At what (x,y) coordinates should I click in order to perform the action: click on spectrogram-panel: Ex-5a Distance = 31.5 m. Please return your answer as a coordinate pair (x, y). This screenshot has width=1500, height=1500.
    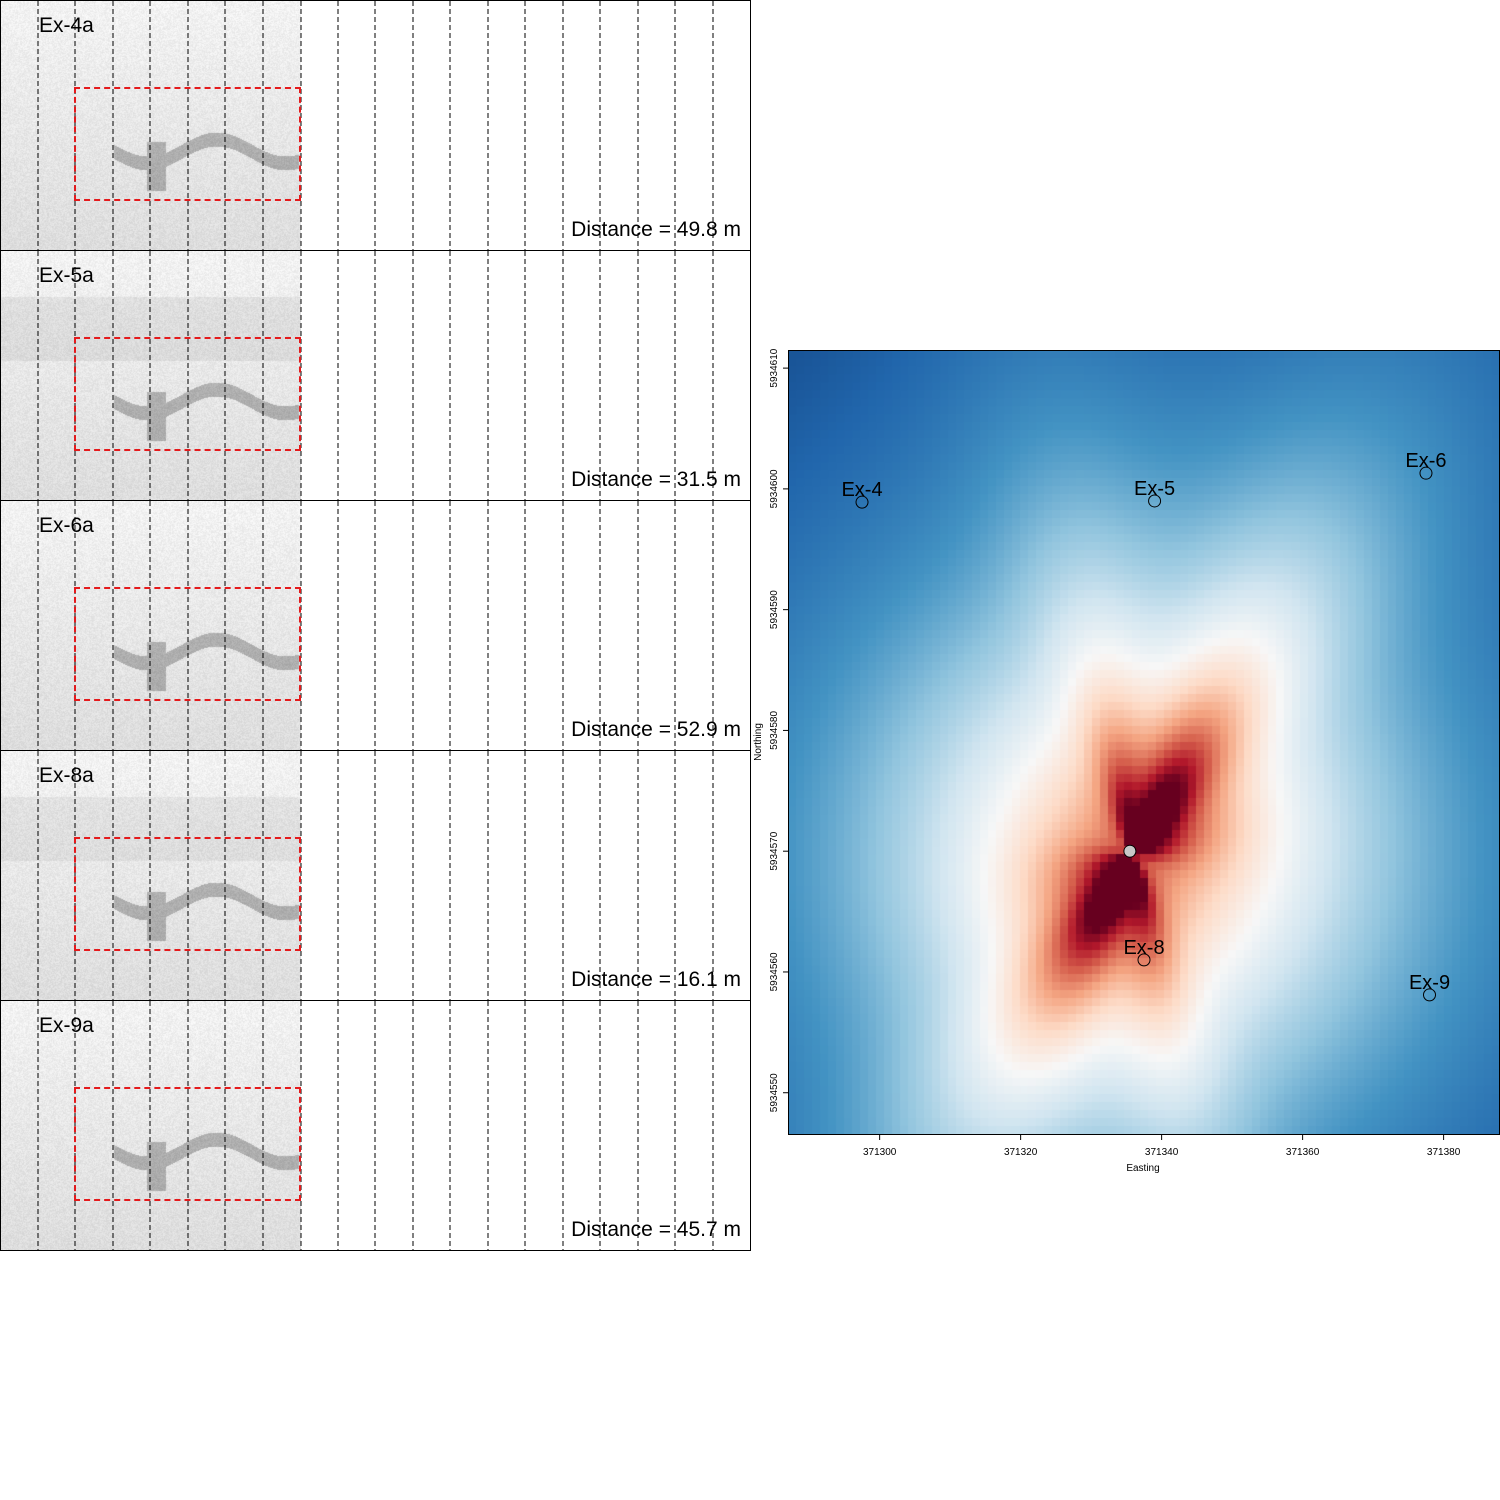
    Looking at the image, I should click on (375, 375).